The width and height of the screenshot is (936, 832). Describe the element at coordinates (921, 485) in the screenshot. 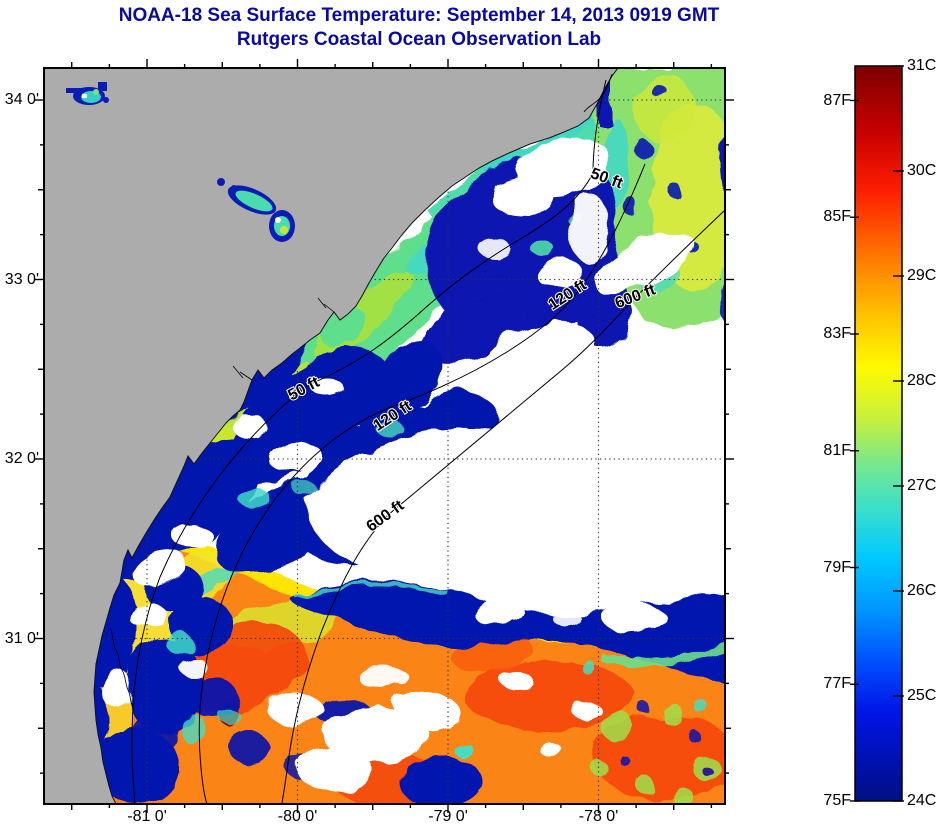

I see `colorbar-celsius-label: 27C` at that location.